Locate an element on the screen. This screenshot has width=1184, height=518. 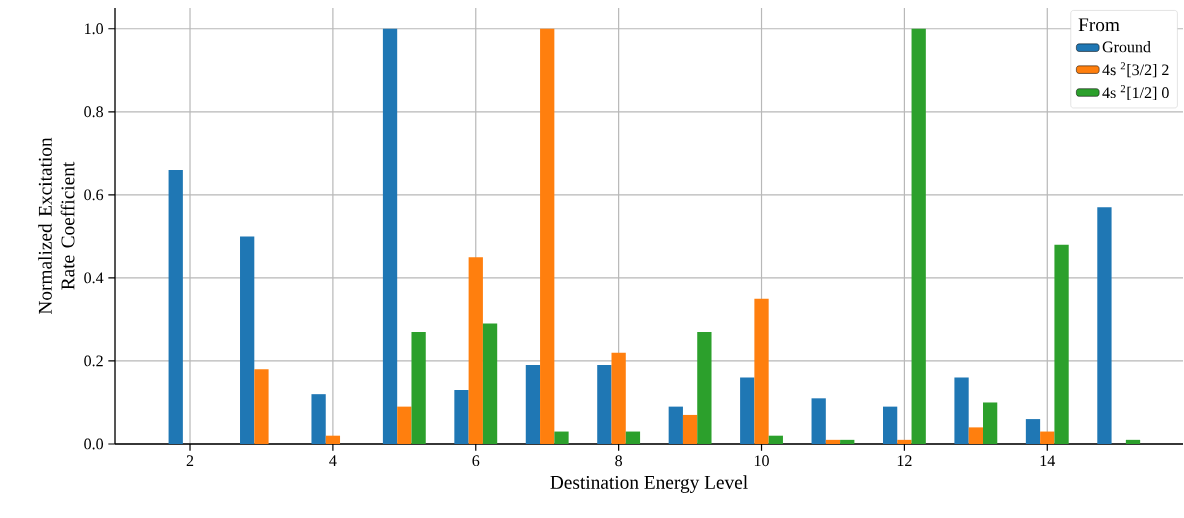
x-tick-label: 4 is located at coordinates (333, 460).